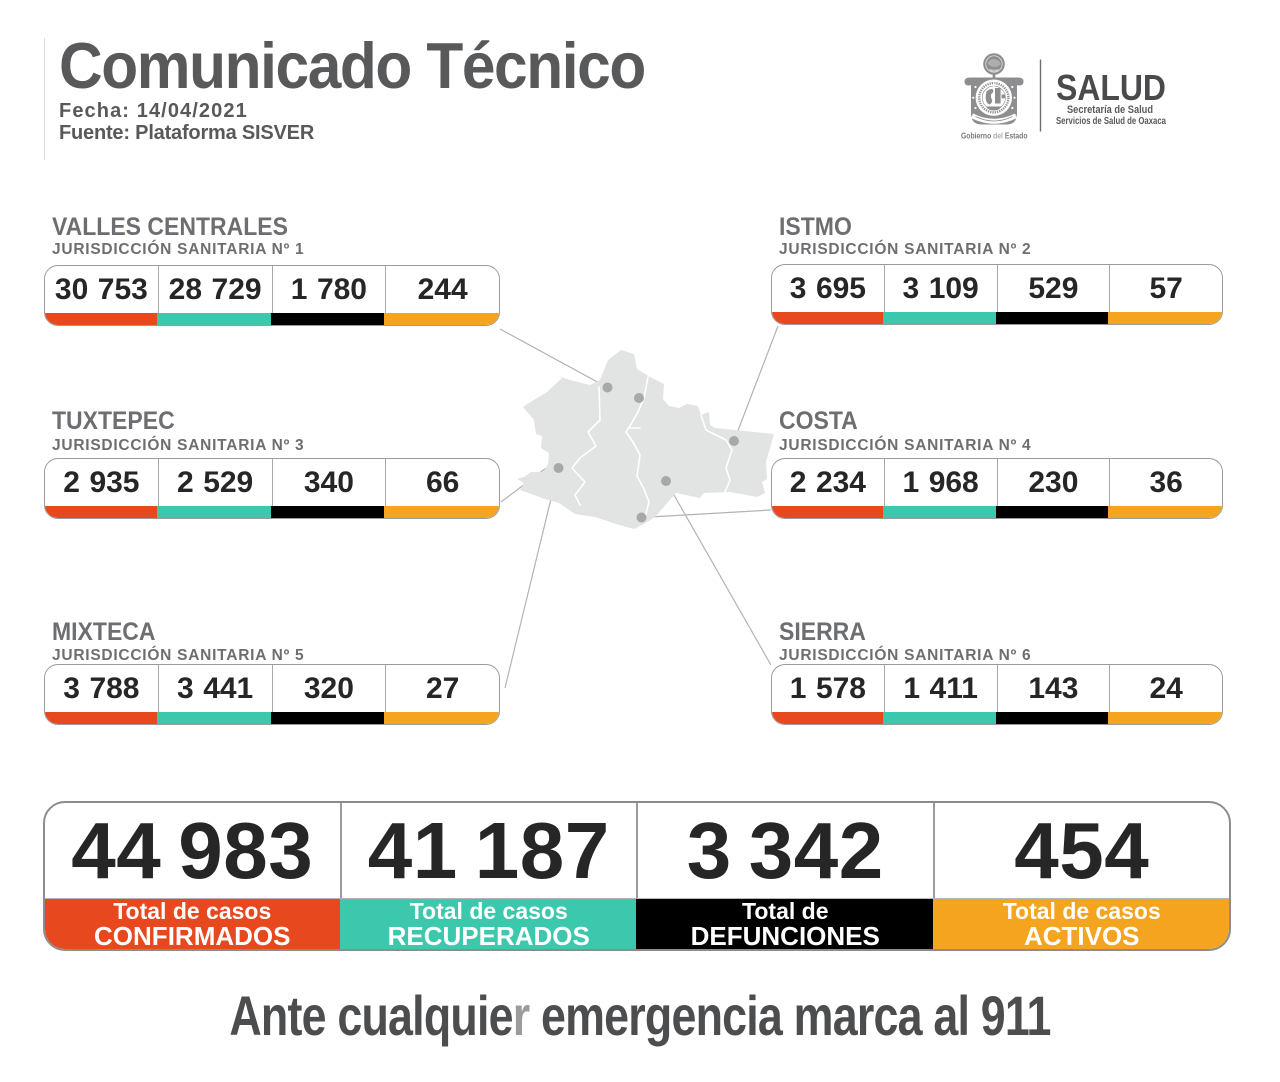  What do you see at coordinates (1111, 121) in the screenshot?
I see `svg-text: Servicios de Salud de Oaxaca` at bounding box center [1111, 121].